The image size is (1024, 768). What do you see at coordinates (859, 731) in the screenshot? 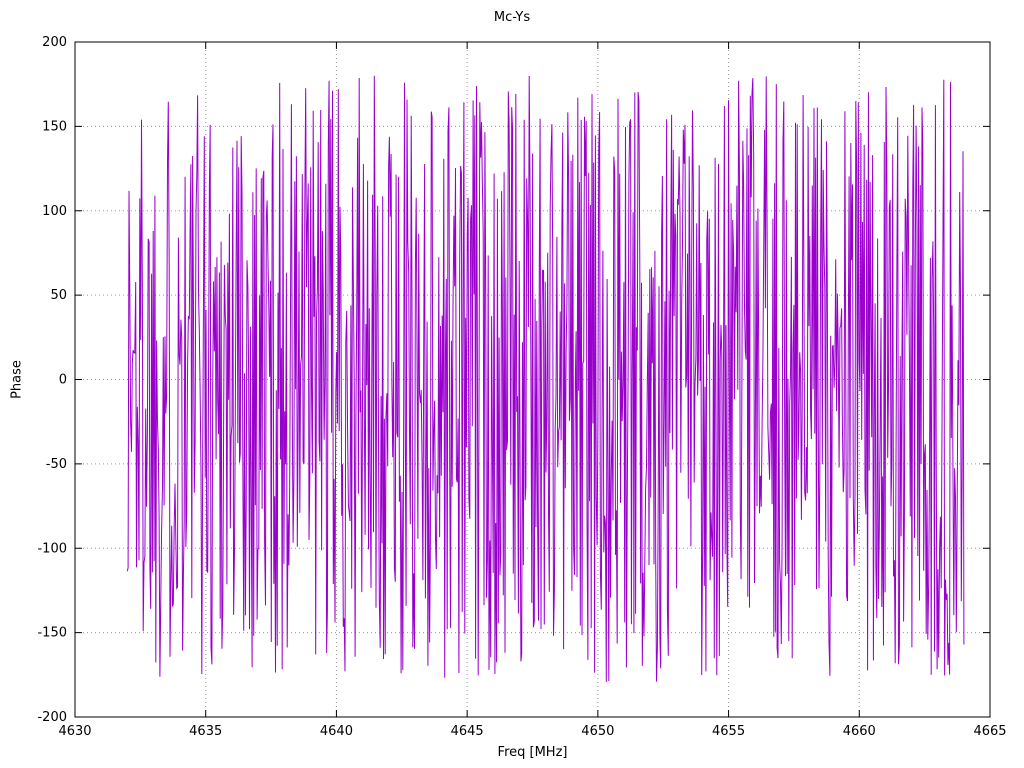
I see `x-tick-label: 4660` at bounding box center [859, 731].